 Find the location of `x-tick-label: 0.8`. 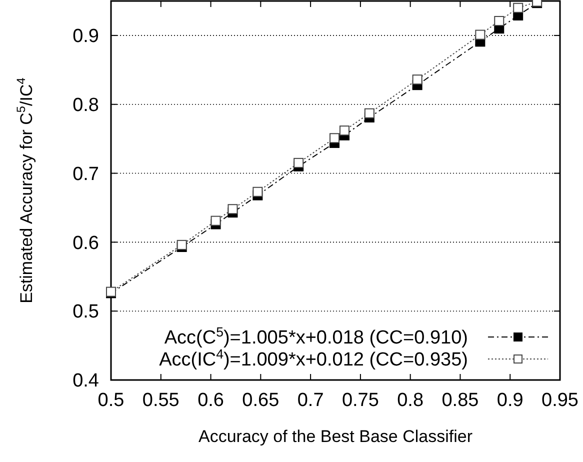

x-tick-label: 0.8 is located at coordinates (410, 400).